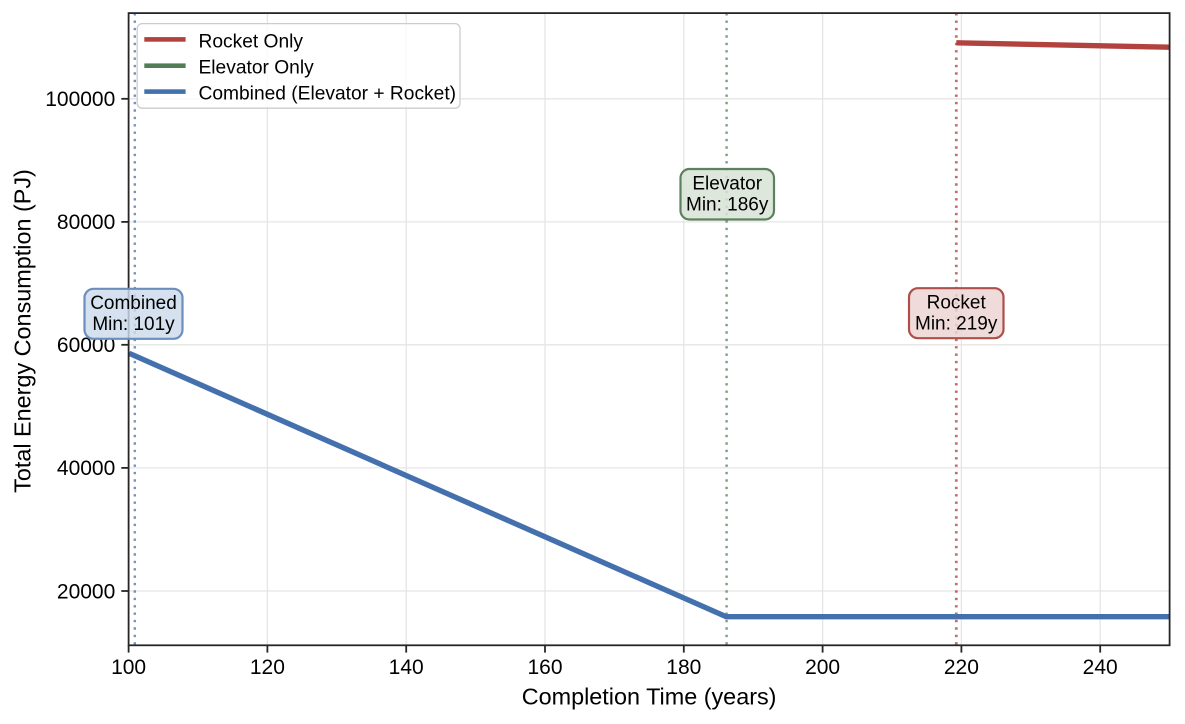 This screenshot has height=724, width=1185. I want to click on svg-text: 220, so click(961, 667).